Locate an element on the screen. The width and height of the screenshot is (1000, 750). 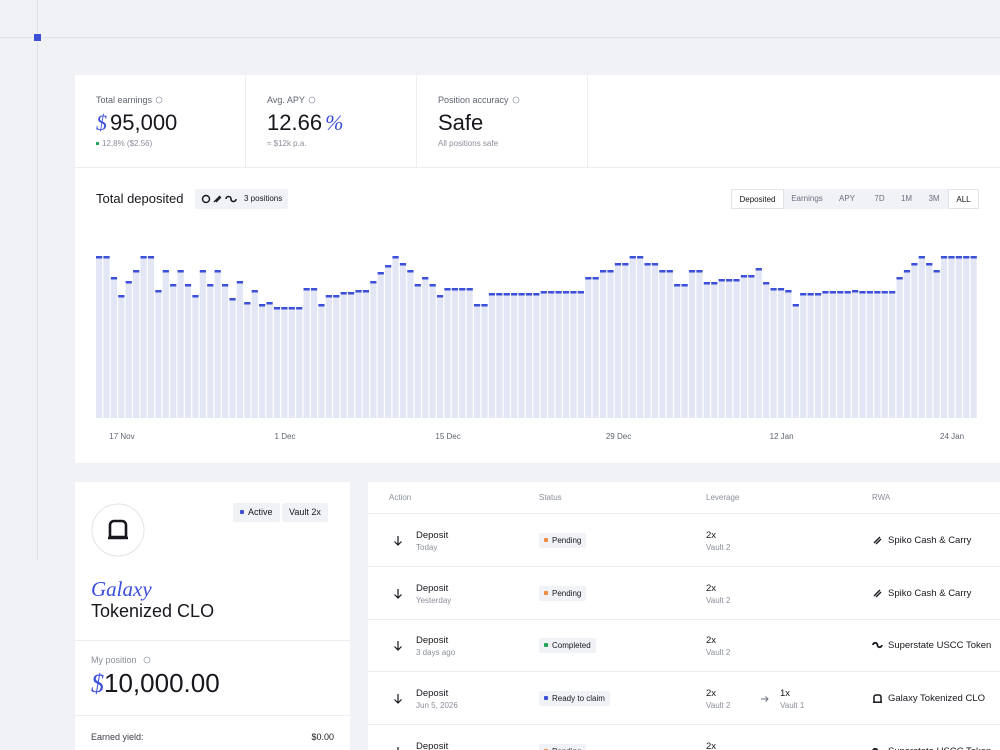
action-date: Today is located at coordinates (427, 547).